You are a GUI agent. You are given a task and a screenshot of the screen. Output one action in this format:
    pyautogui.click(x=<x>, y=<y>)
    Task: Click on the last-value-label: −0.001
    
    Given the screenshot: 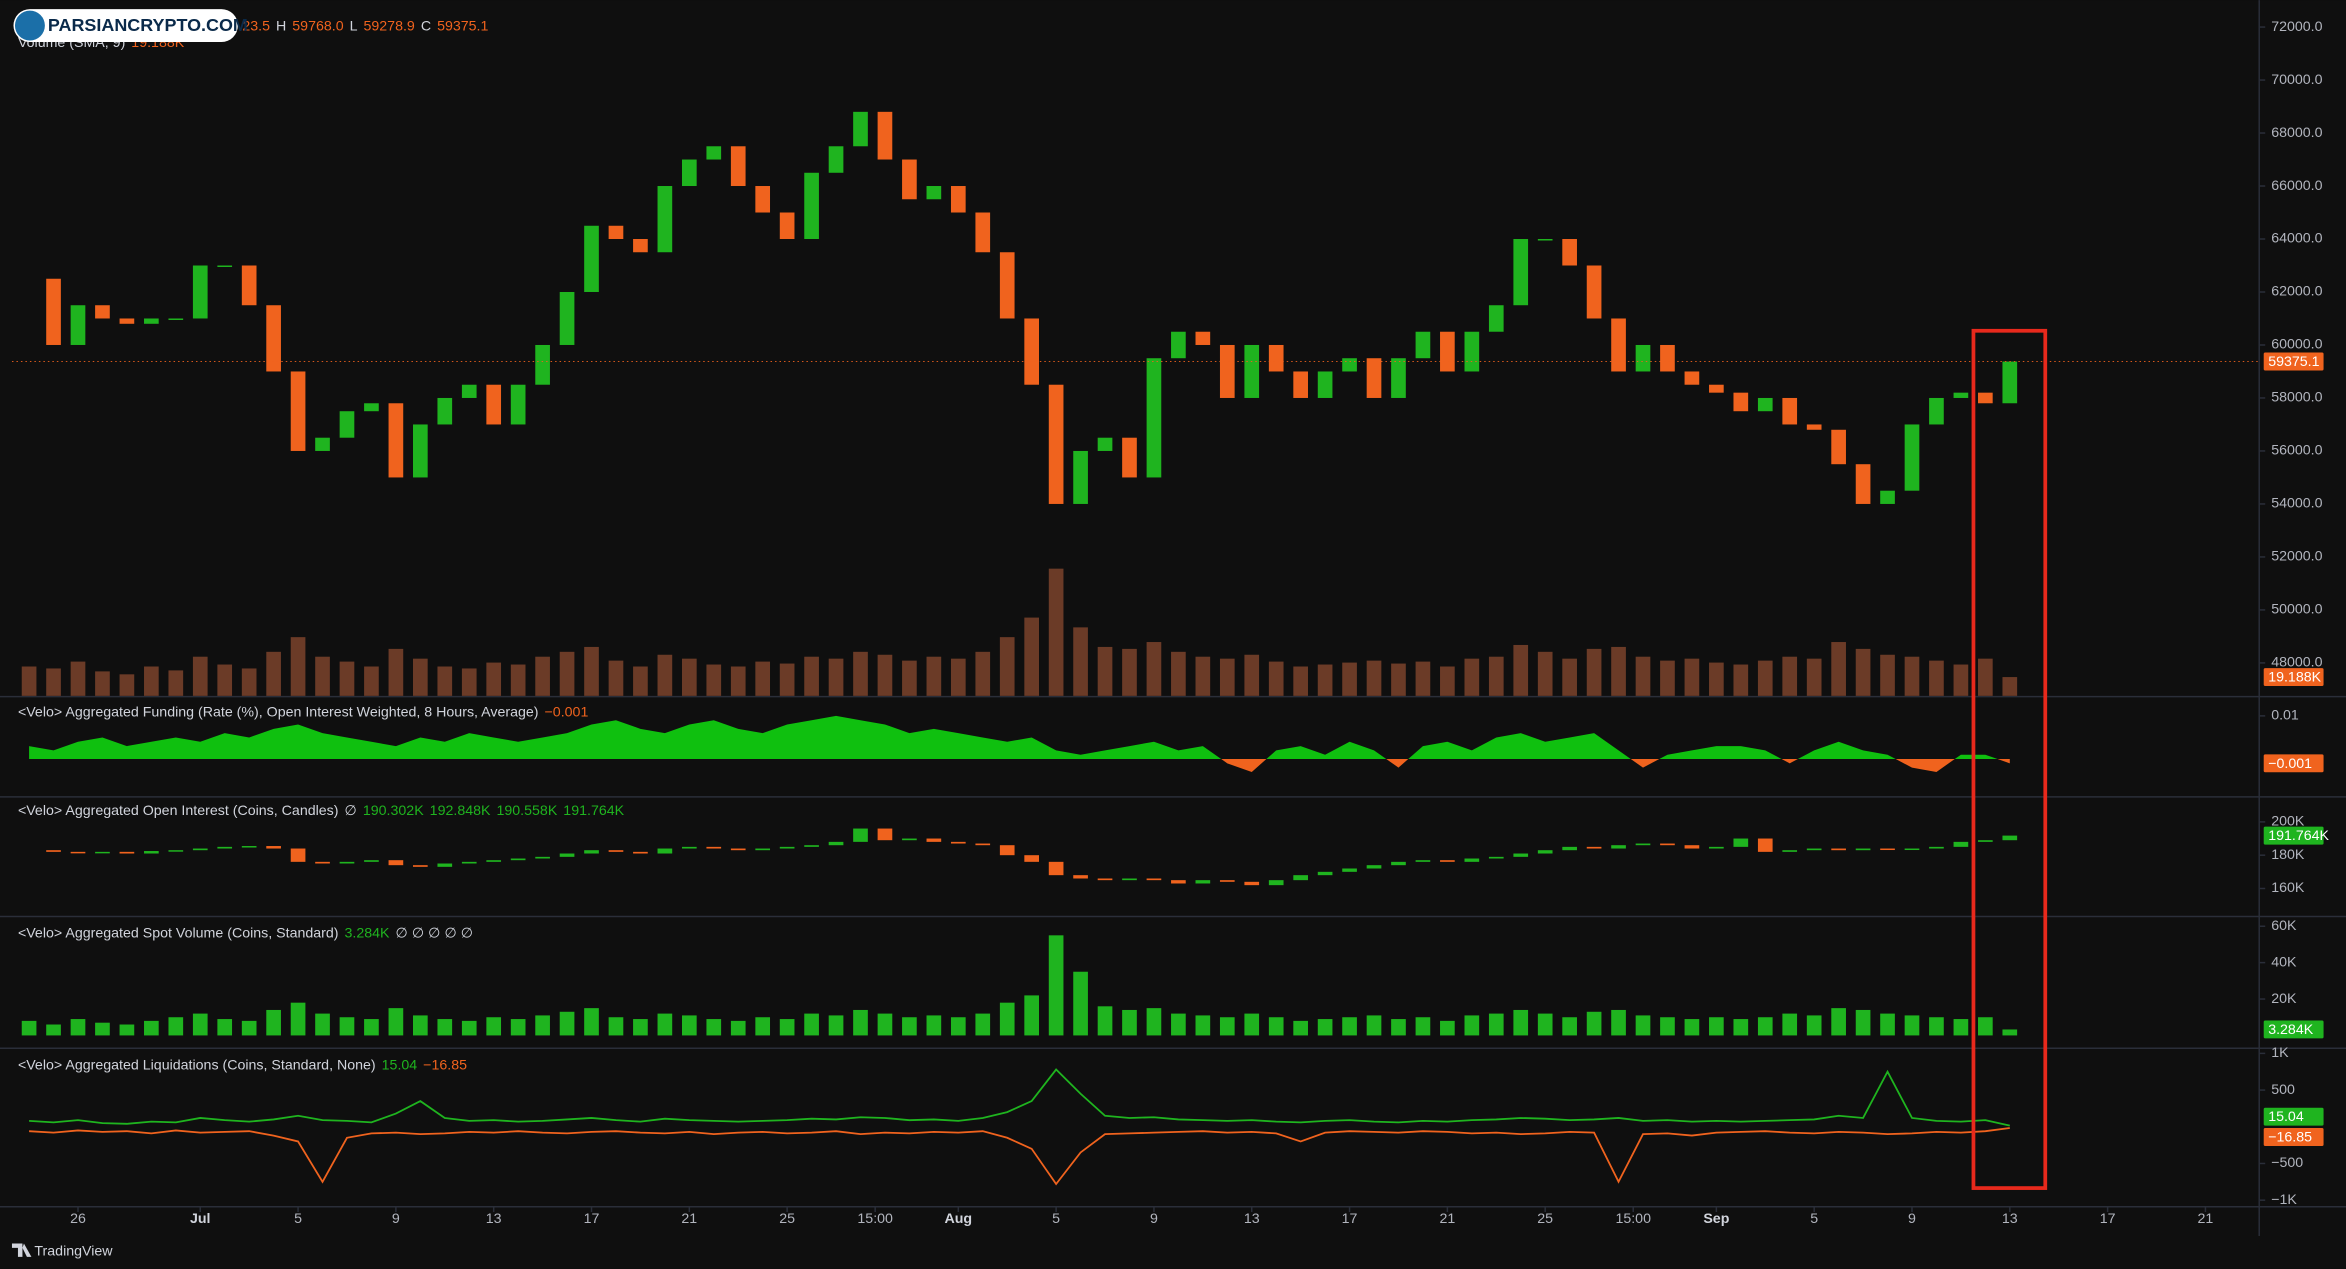 What is the action you would take?
    pyautogui.click(x=2290, y=764)
    